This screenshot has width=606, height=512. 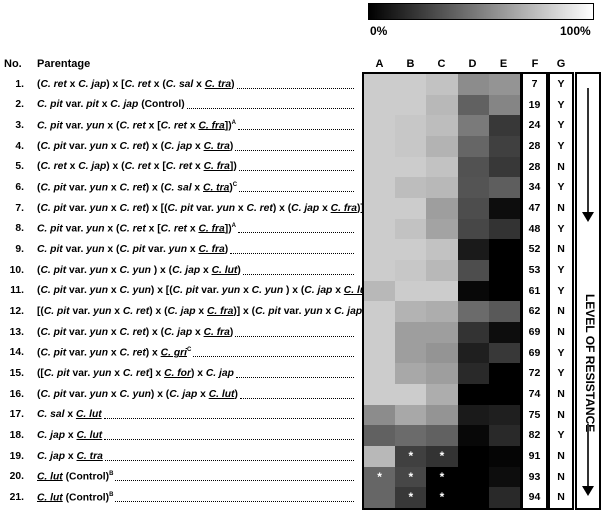 I want to click on value-f: 91, so click(x=534, y=456).